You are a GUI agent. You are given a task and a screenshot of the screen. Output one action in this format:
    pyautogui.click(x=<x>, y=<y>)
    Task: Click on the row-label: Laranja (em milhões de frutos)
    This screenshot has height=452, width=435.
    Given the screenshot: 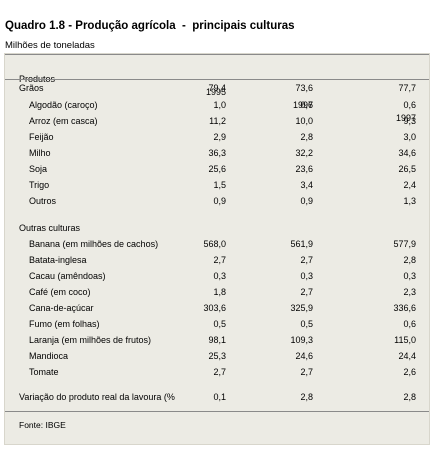 What is the action you would take?
    pyautogui.click(x=90, y=340)
    